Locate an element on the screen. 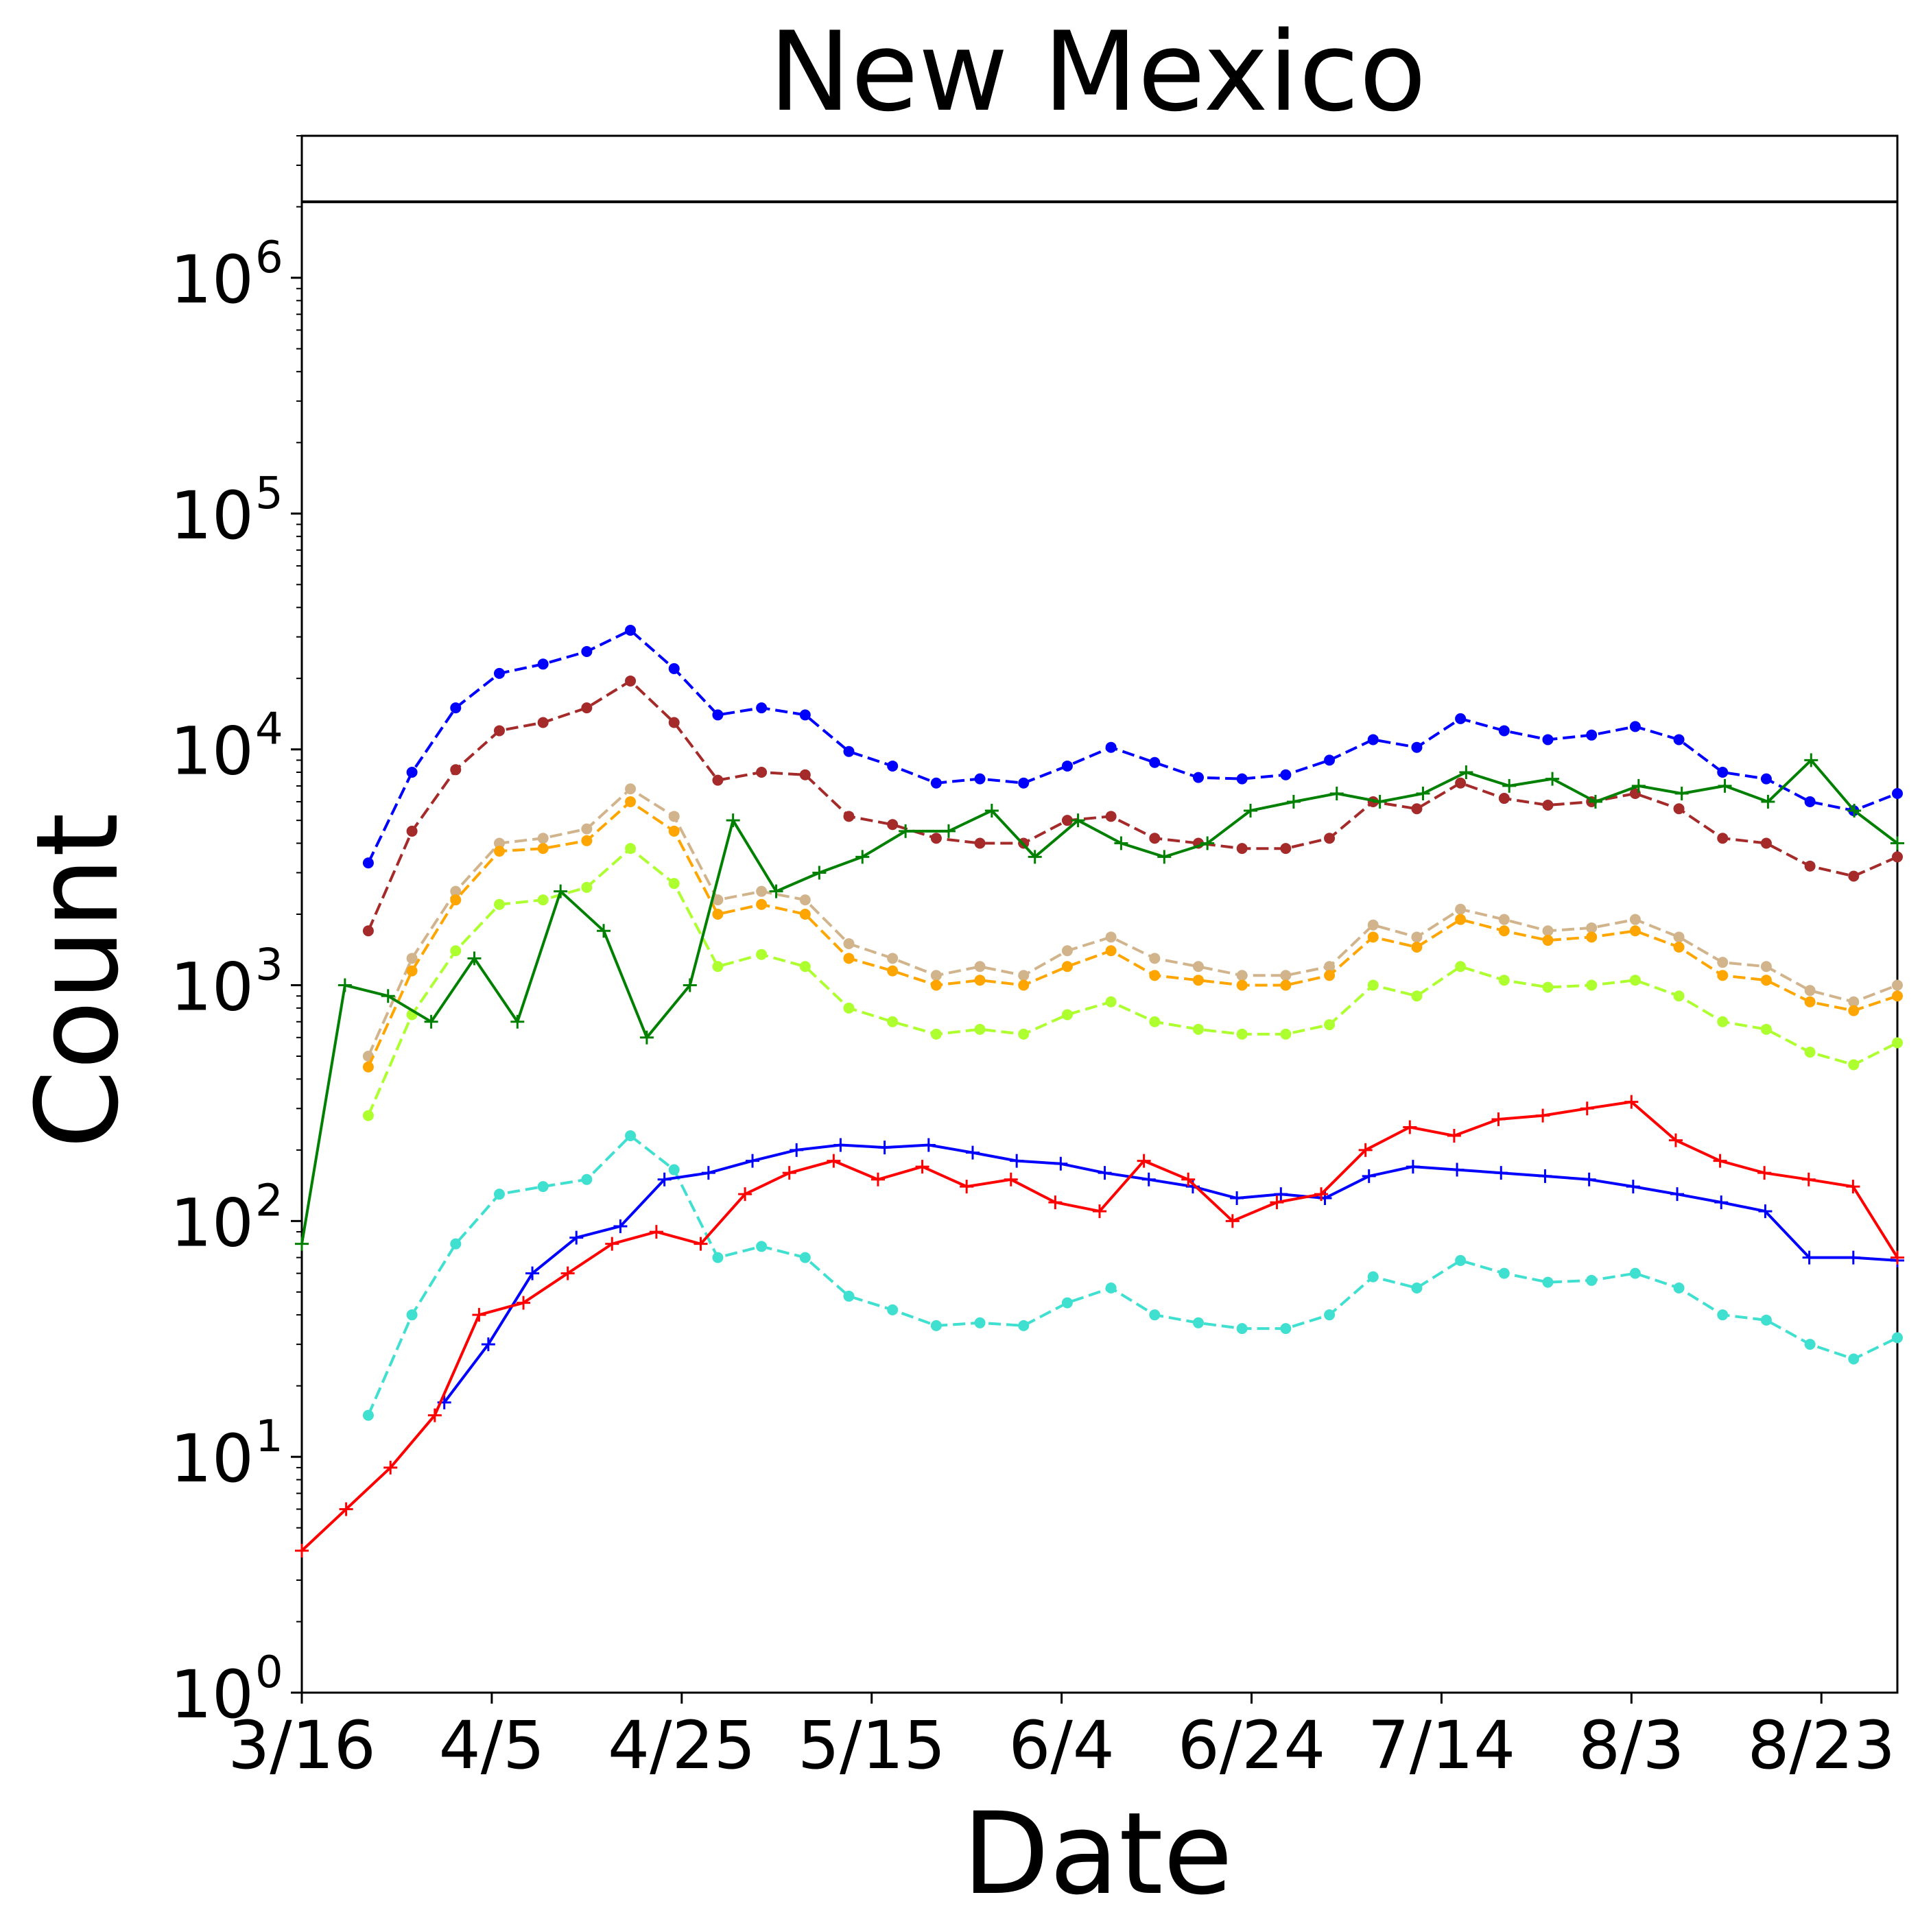  y-tick-exponent: 3 is located at coordinates (269, 965).